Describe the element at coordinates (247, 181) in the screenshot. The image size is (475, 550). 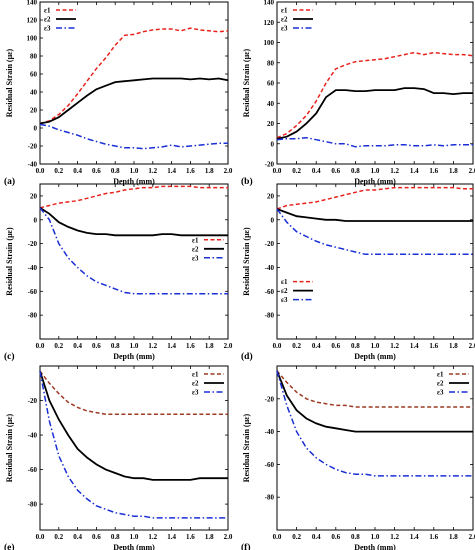
I see `panel-label: (b)` at that location.